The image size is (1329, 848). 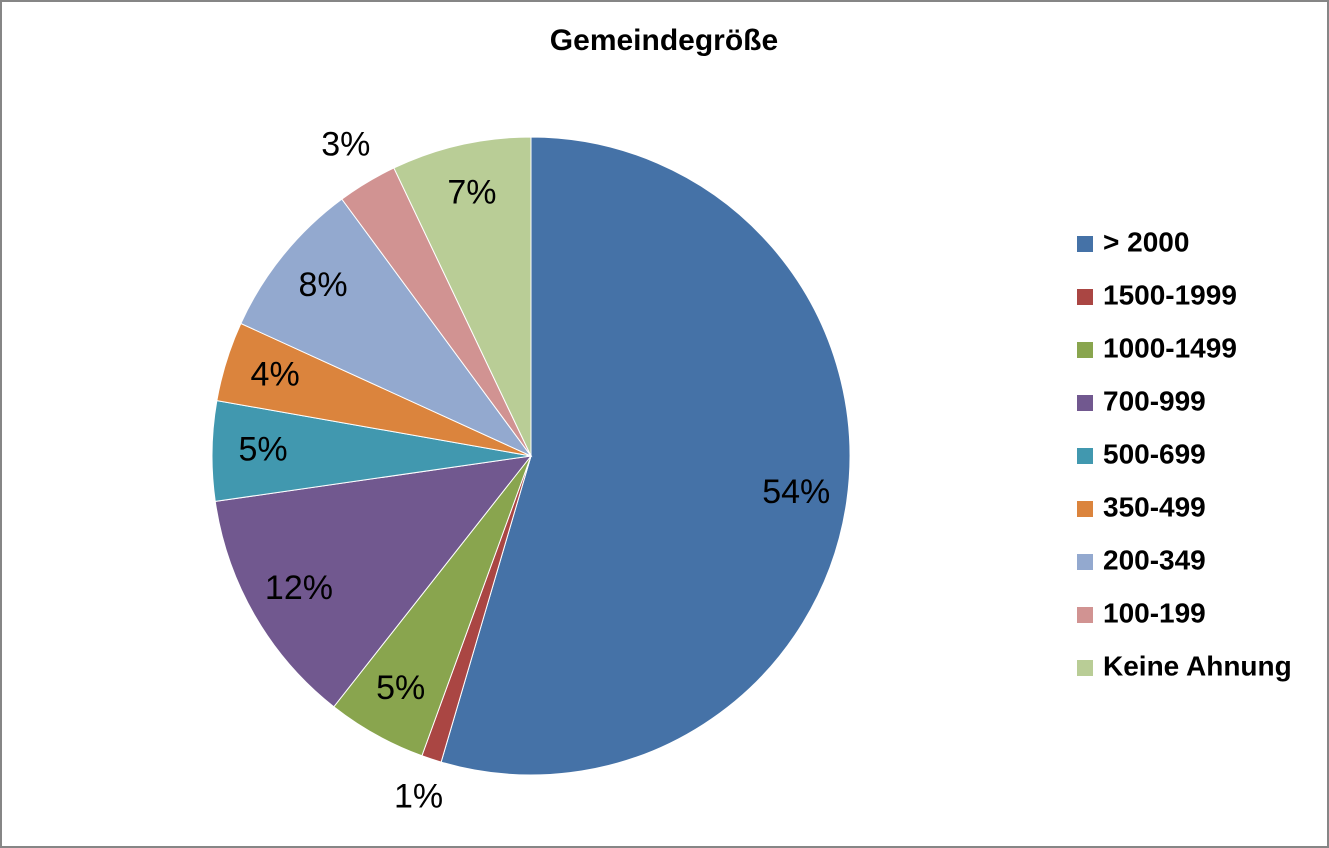 I want to click on data-label: 3%, so click(x=345, y=145).